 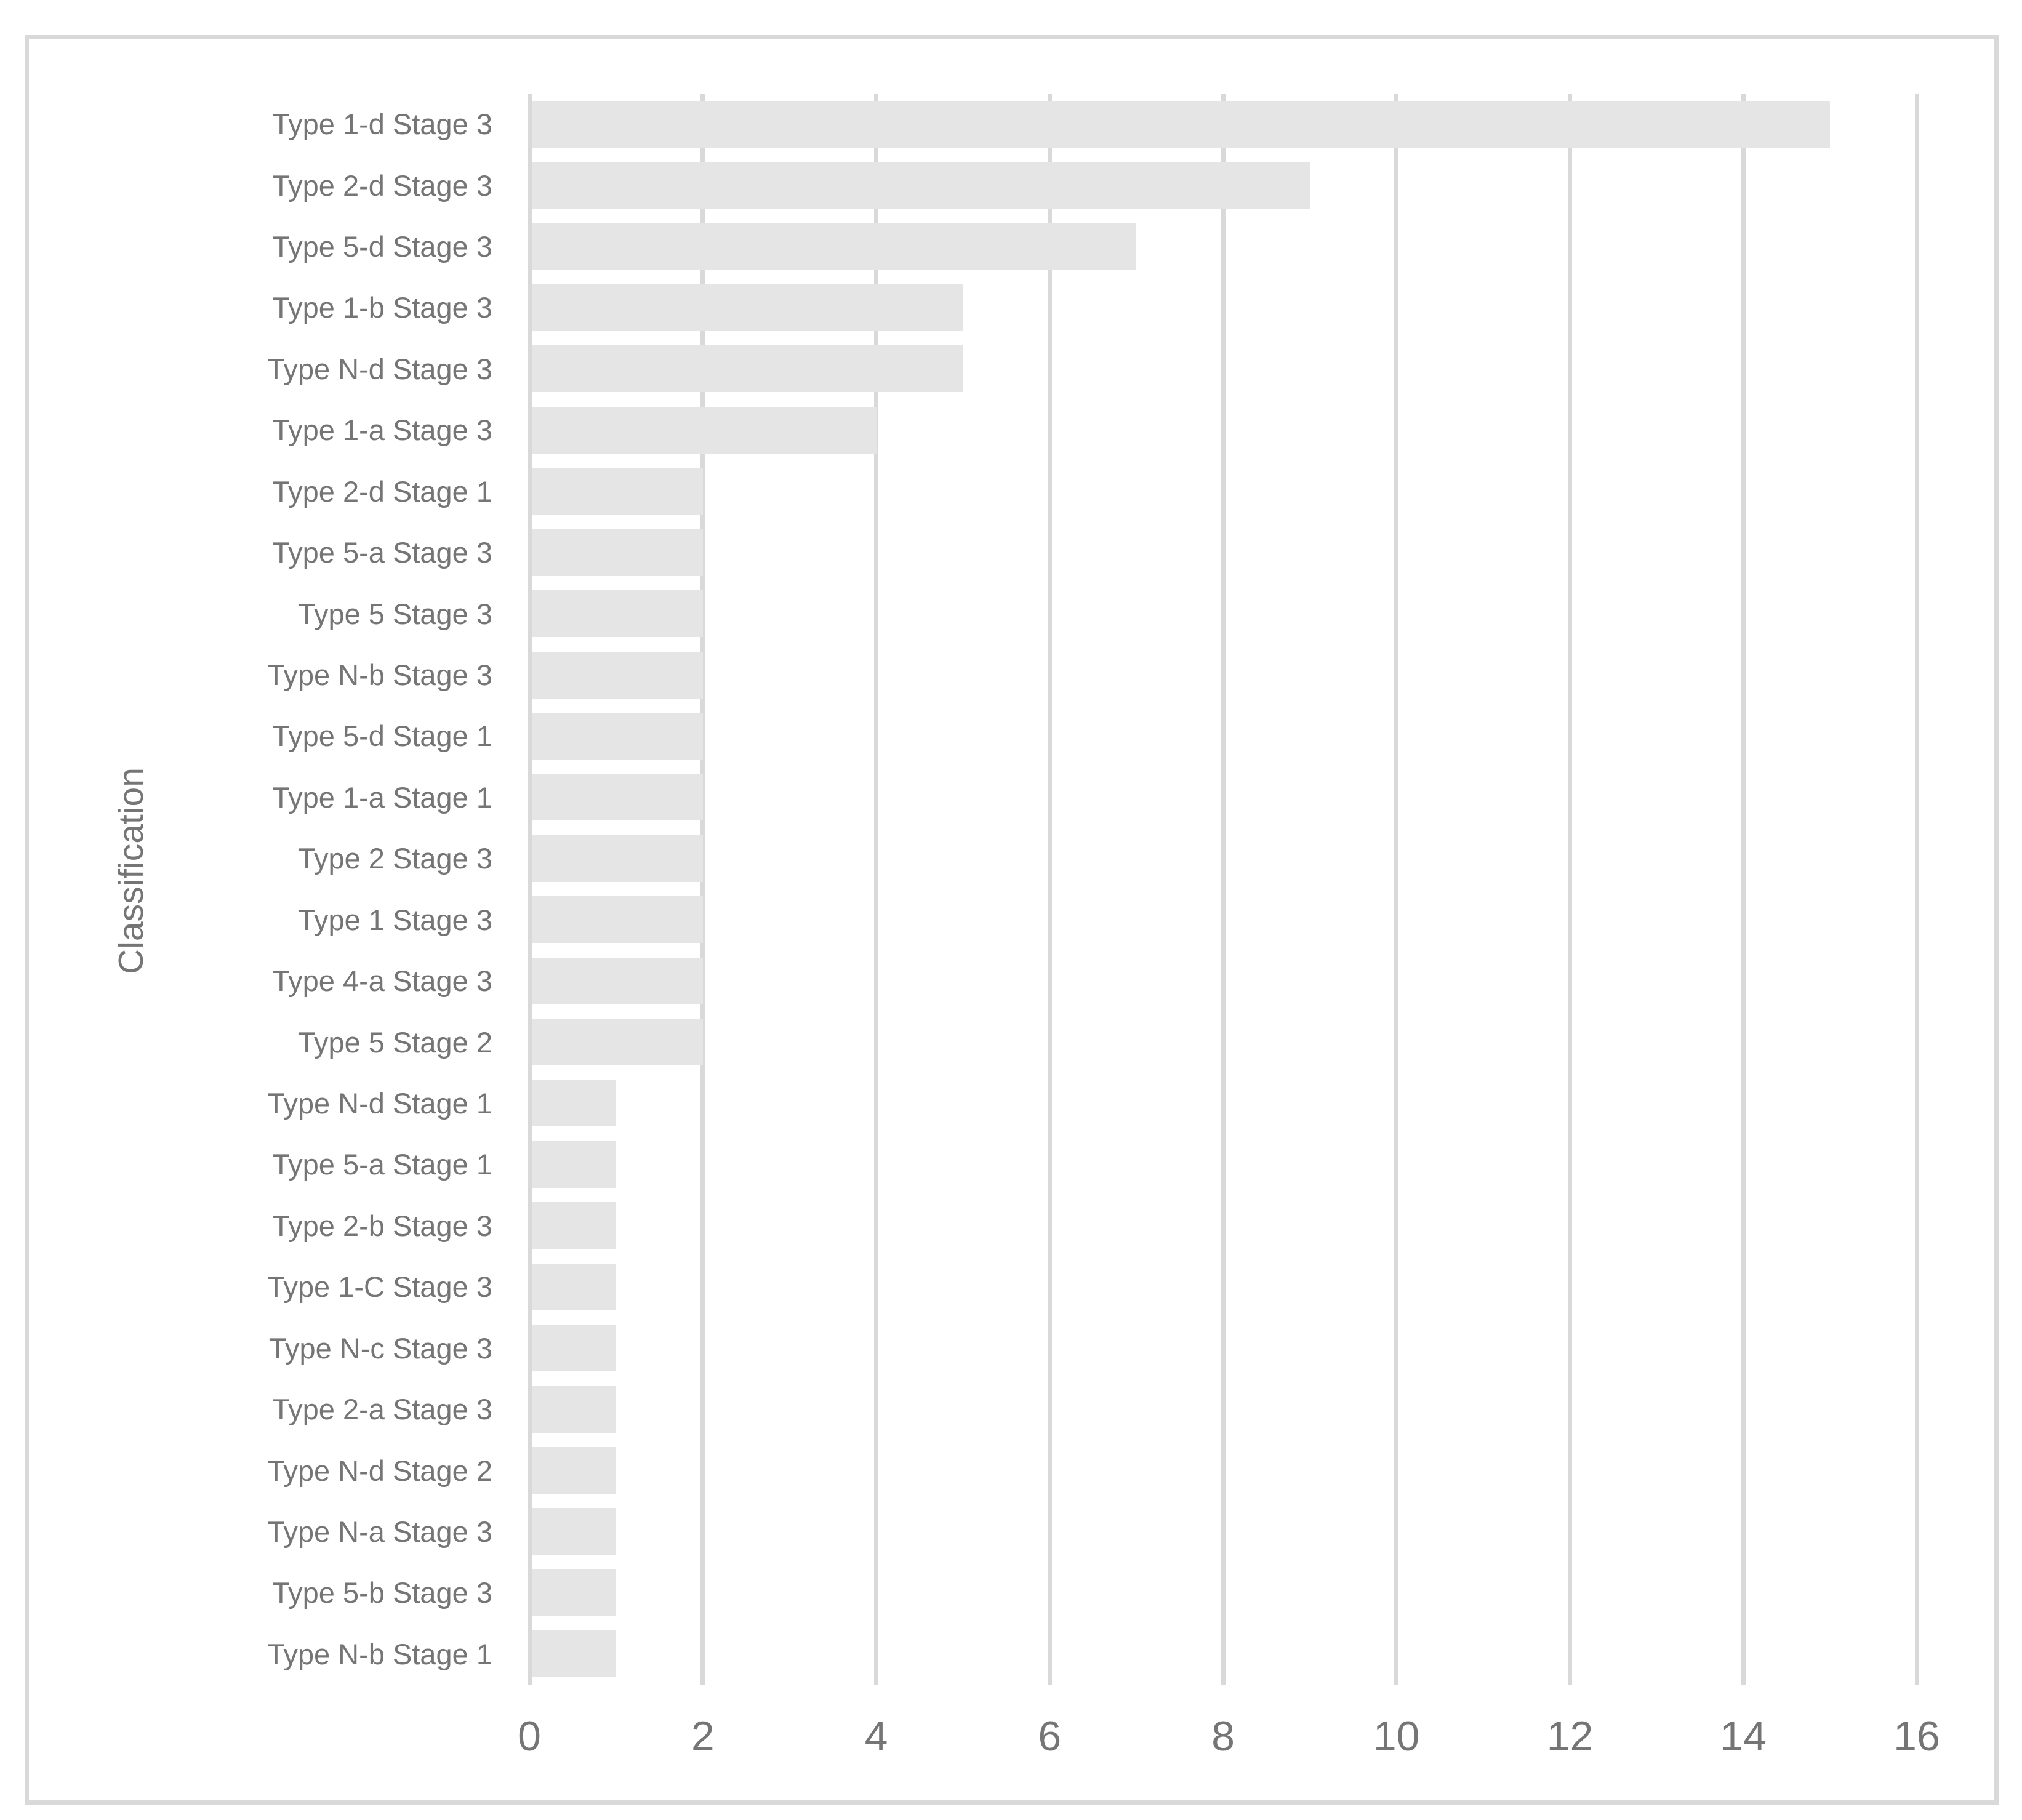 What do you see at coordinates (382, 307) in the screenshot?
I see `category-label: Type 1-b Stage 3` at bounding box center [382, 307].